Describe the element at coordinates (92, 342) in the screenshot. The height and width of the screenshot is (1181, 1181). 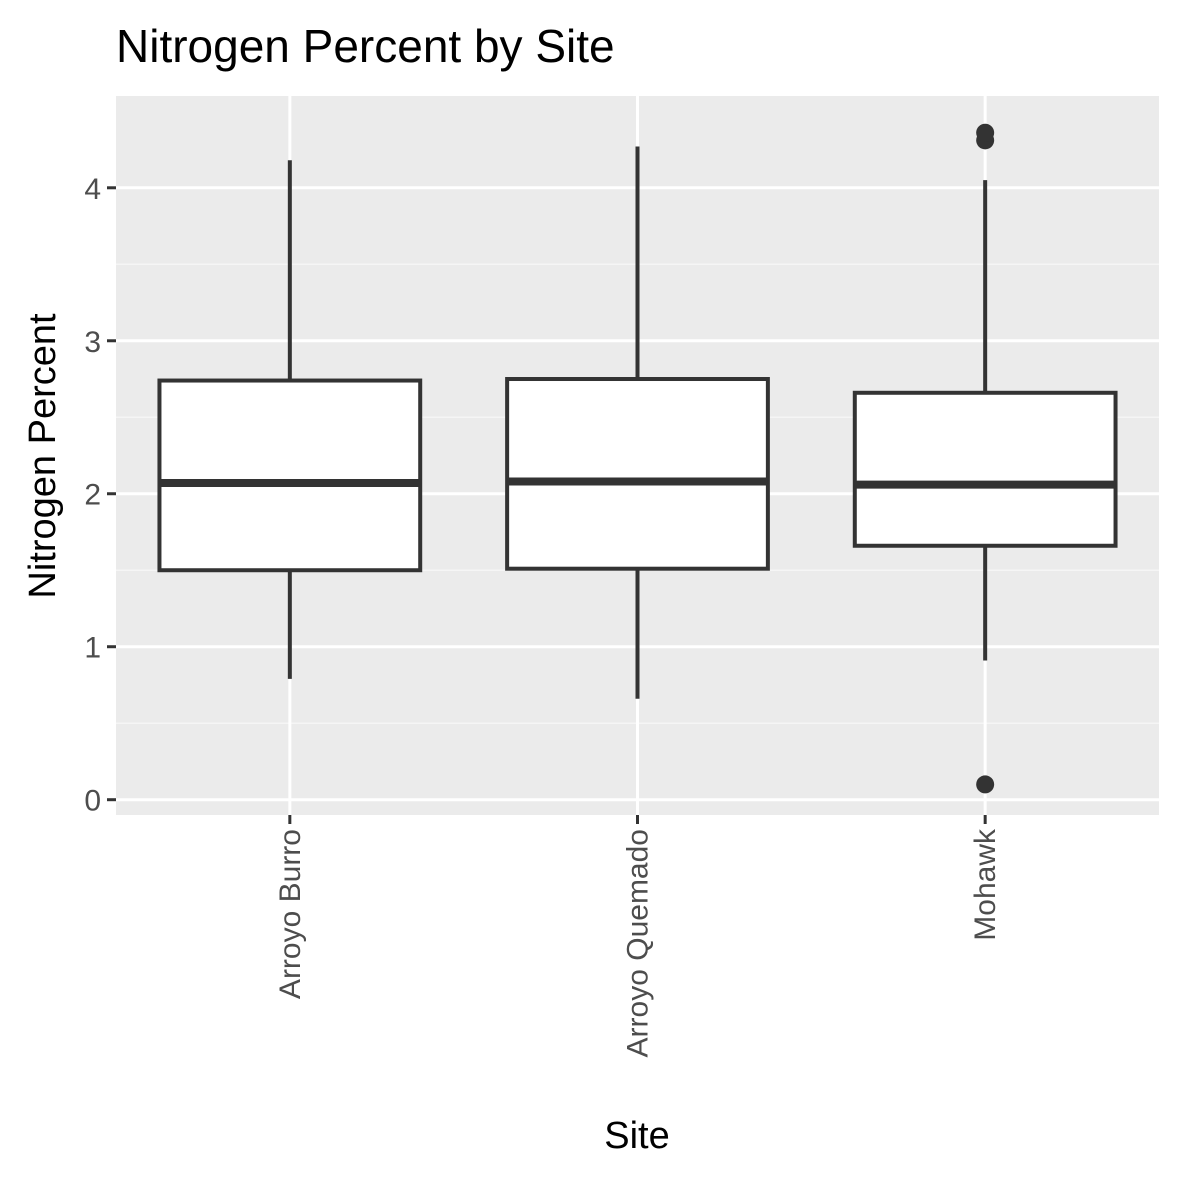
I see `y-tick-label: 3` at that location.